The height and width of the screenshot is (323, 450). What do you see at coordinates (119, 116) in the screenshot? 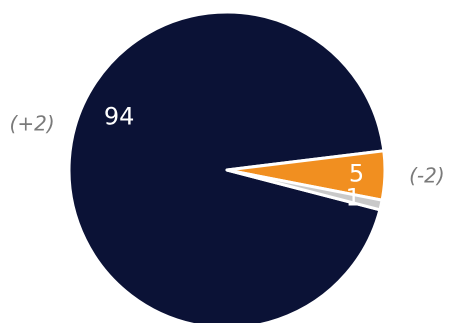
I see `pie-slice-value-label: 94` at bounding box center [119, 116].